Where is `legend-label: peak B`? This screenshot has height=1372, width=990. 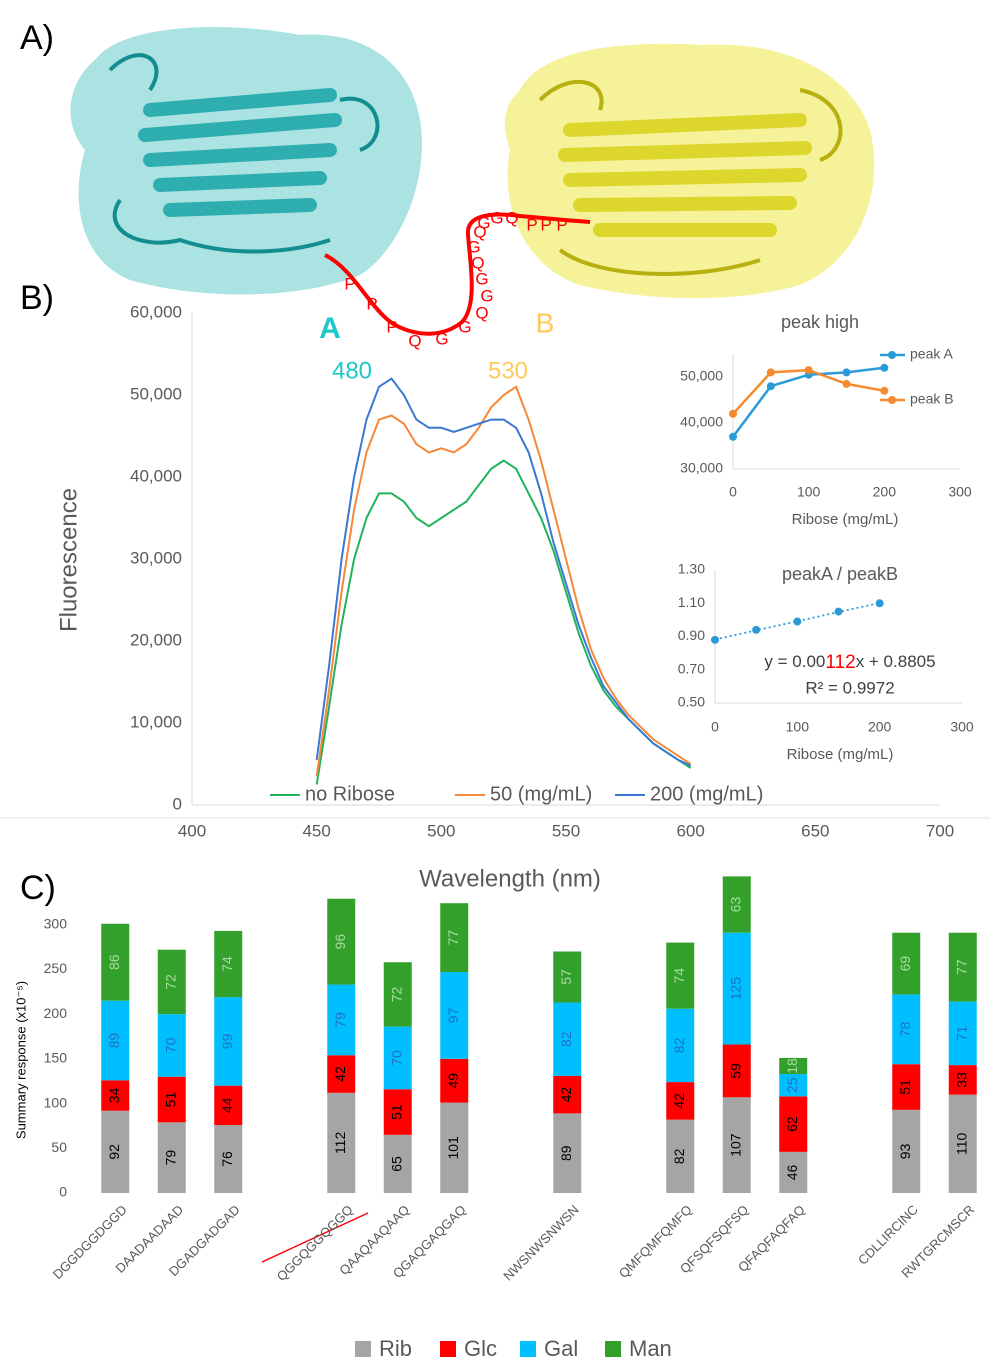
legend-label: peak B is located at coordinates (932, 399).